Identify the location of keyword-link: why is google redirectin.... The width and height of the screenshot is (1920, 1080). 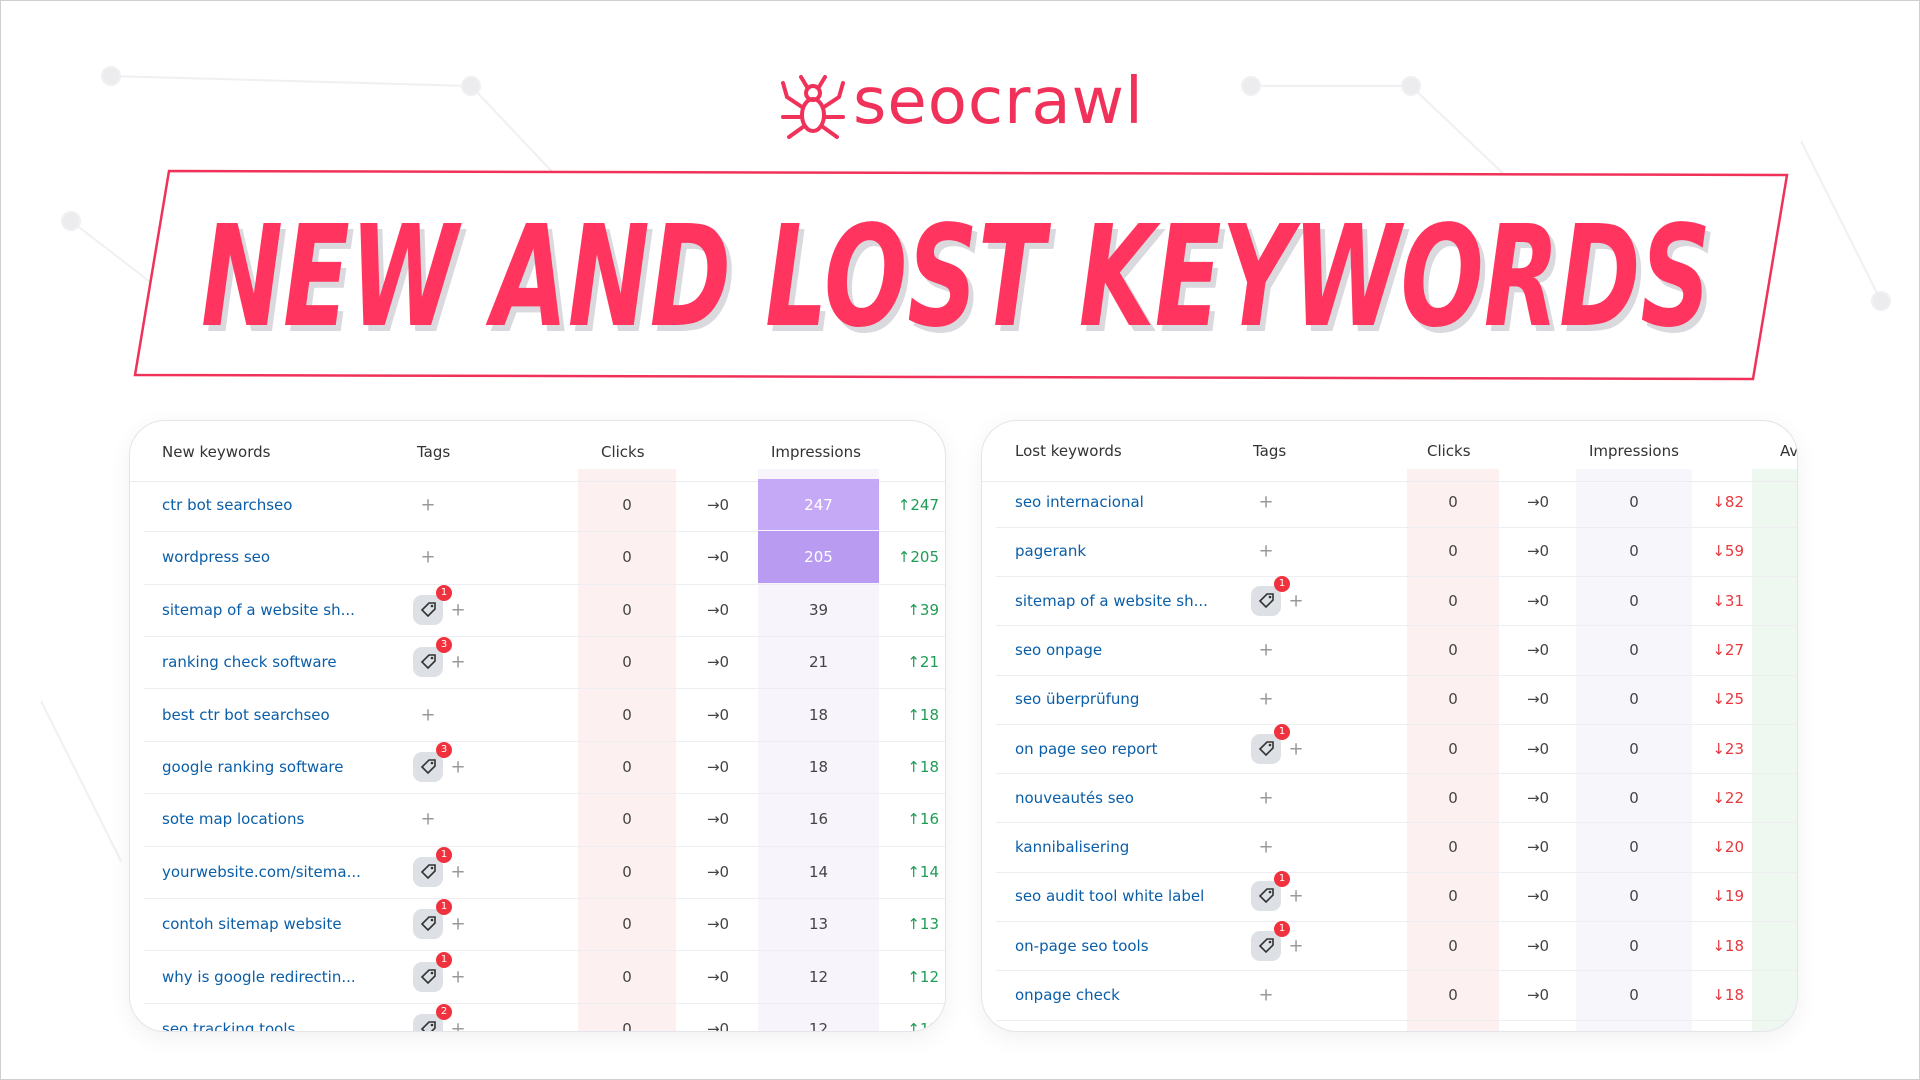
(259, 976).